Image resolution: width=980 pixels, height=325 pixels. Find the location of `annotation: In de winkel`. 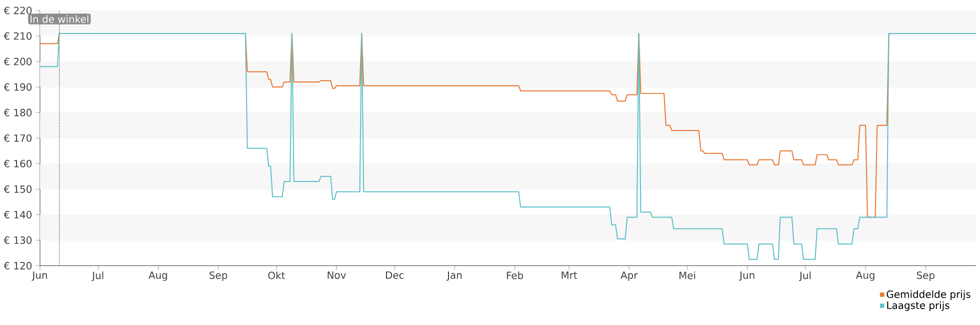

annotation: In de winkel is located at coordinates (59, 19).